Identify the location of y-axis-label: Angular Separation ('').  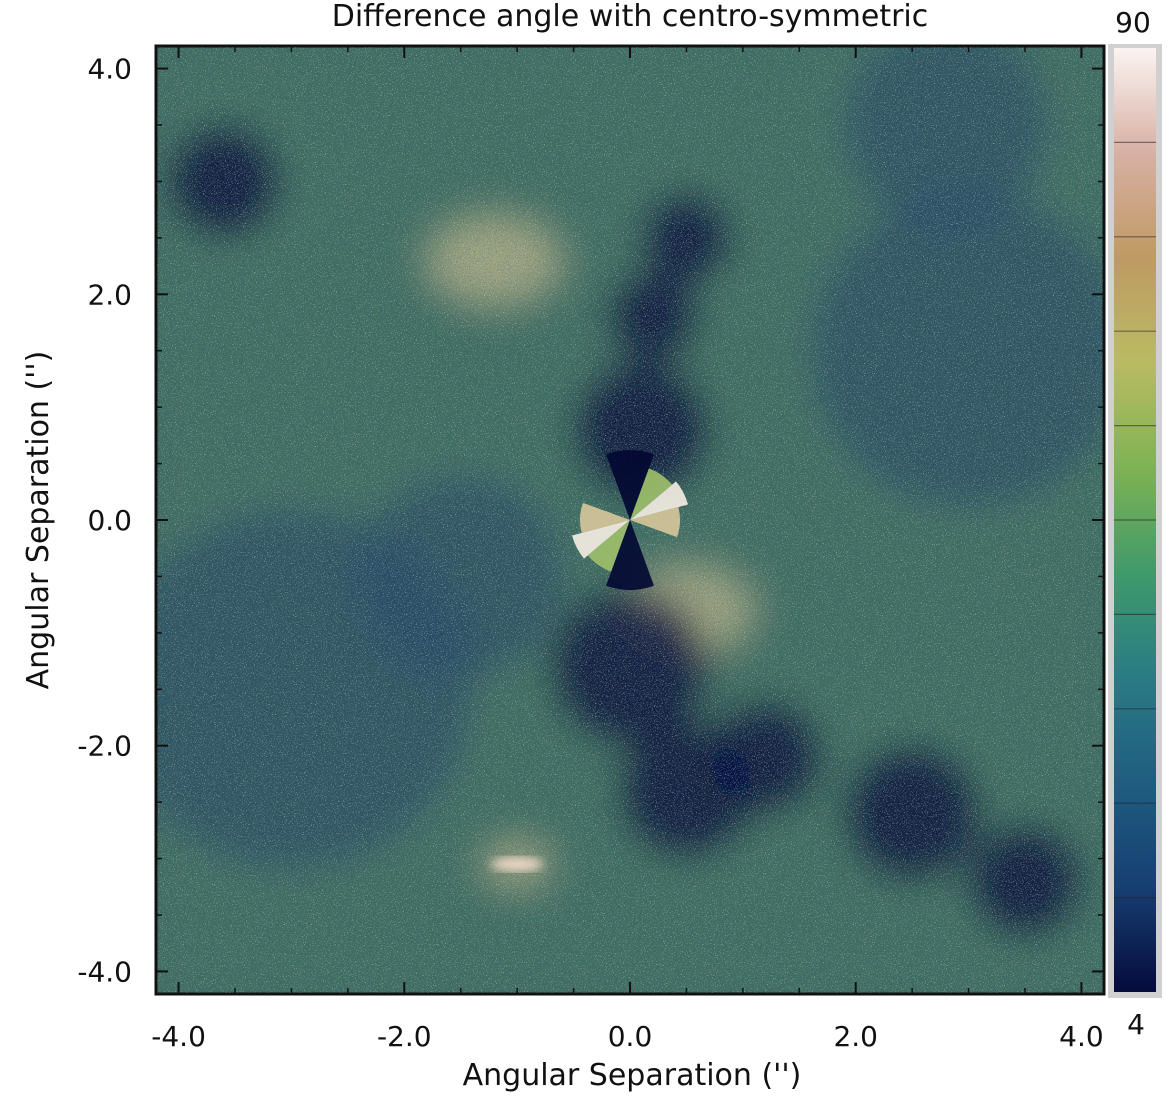
(38, 520).